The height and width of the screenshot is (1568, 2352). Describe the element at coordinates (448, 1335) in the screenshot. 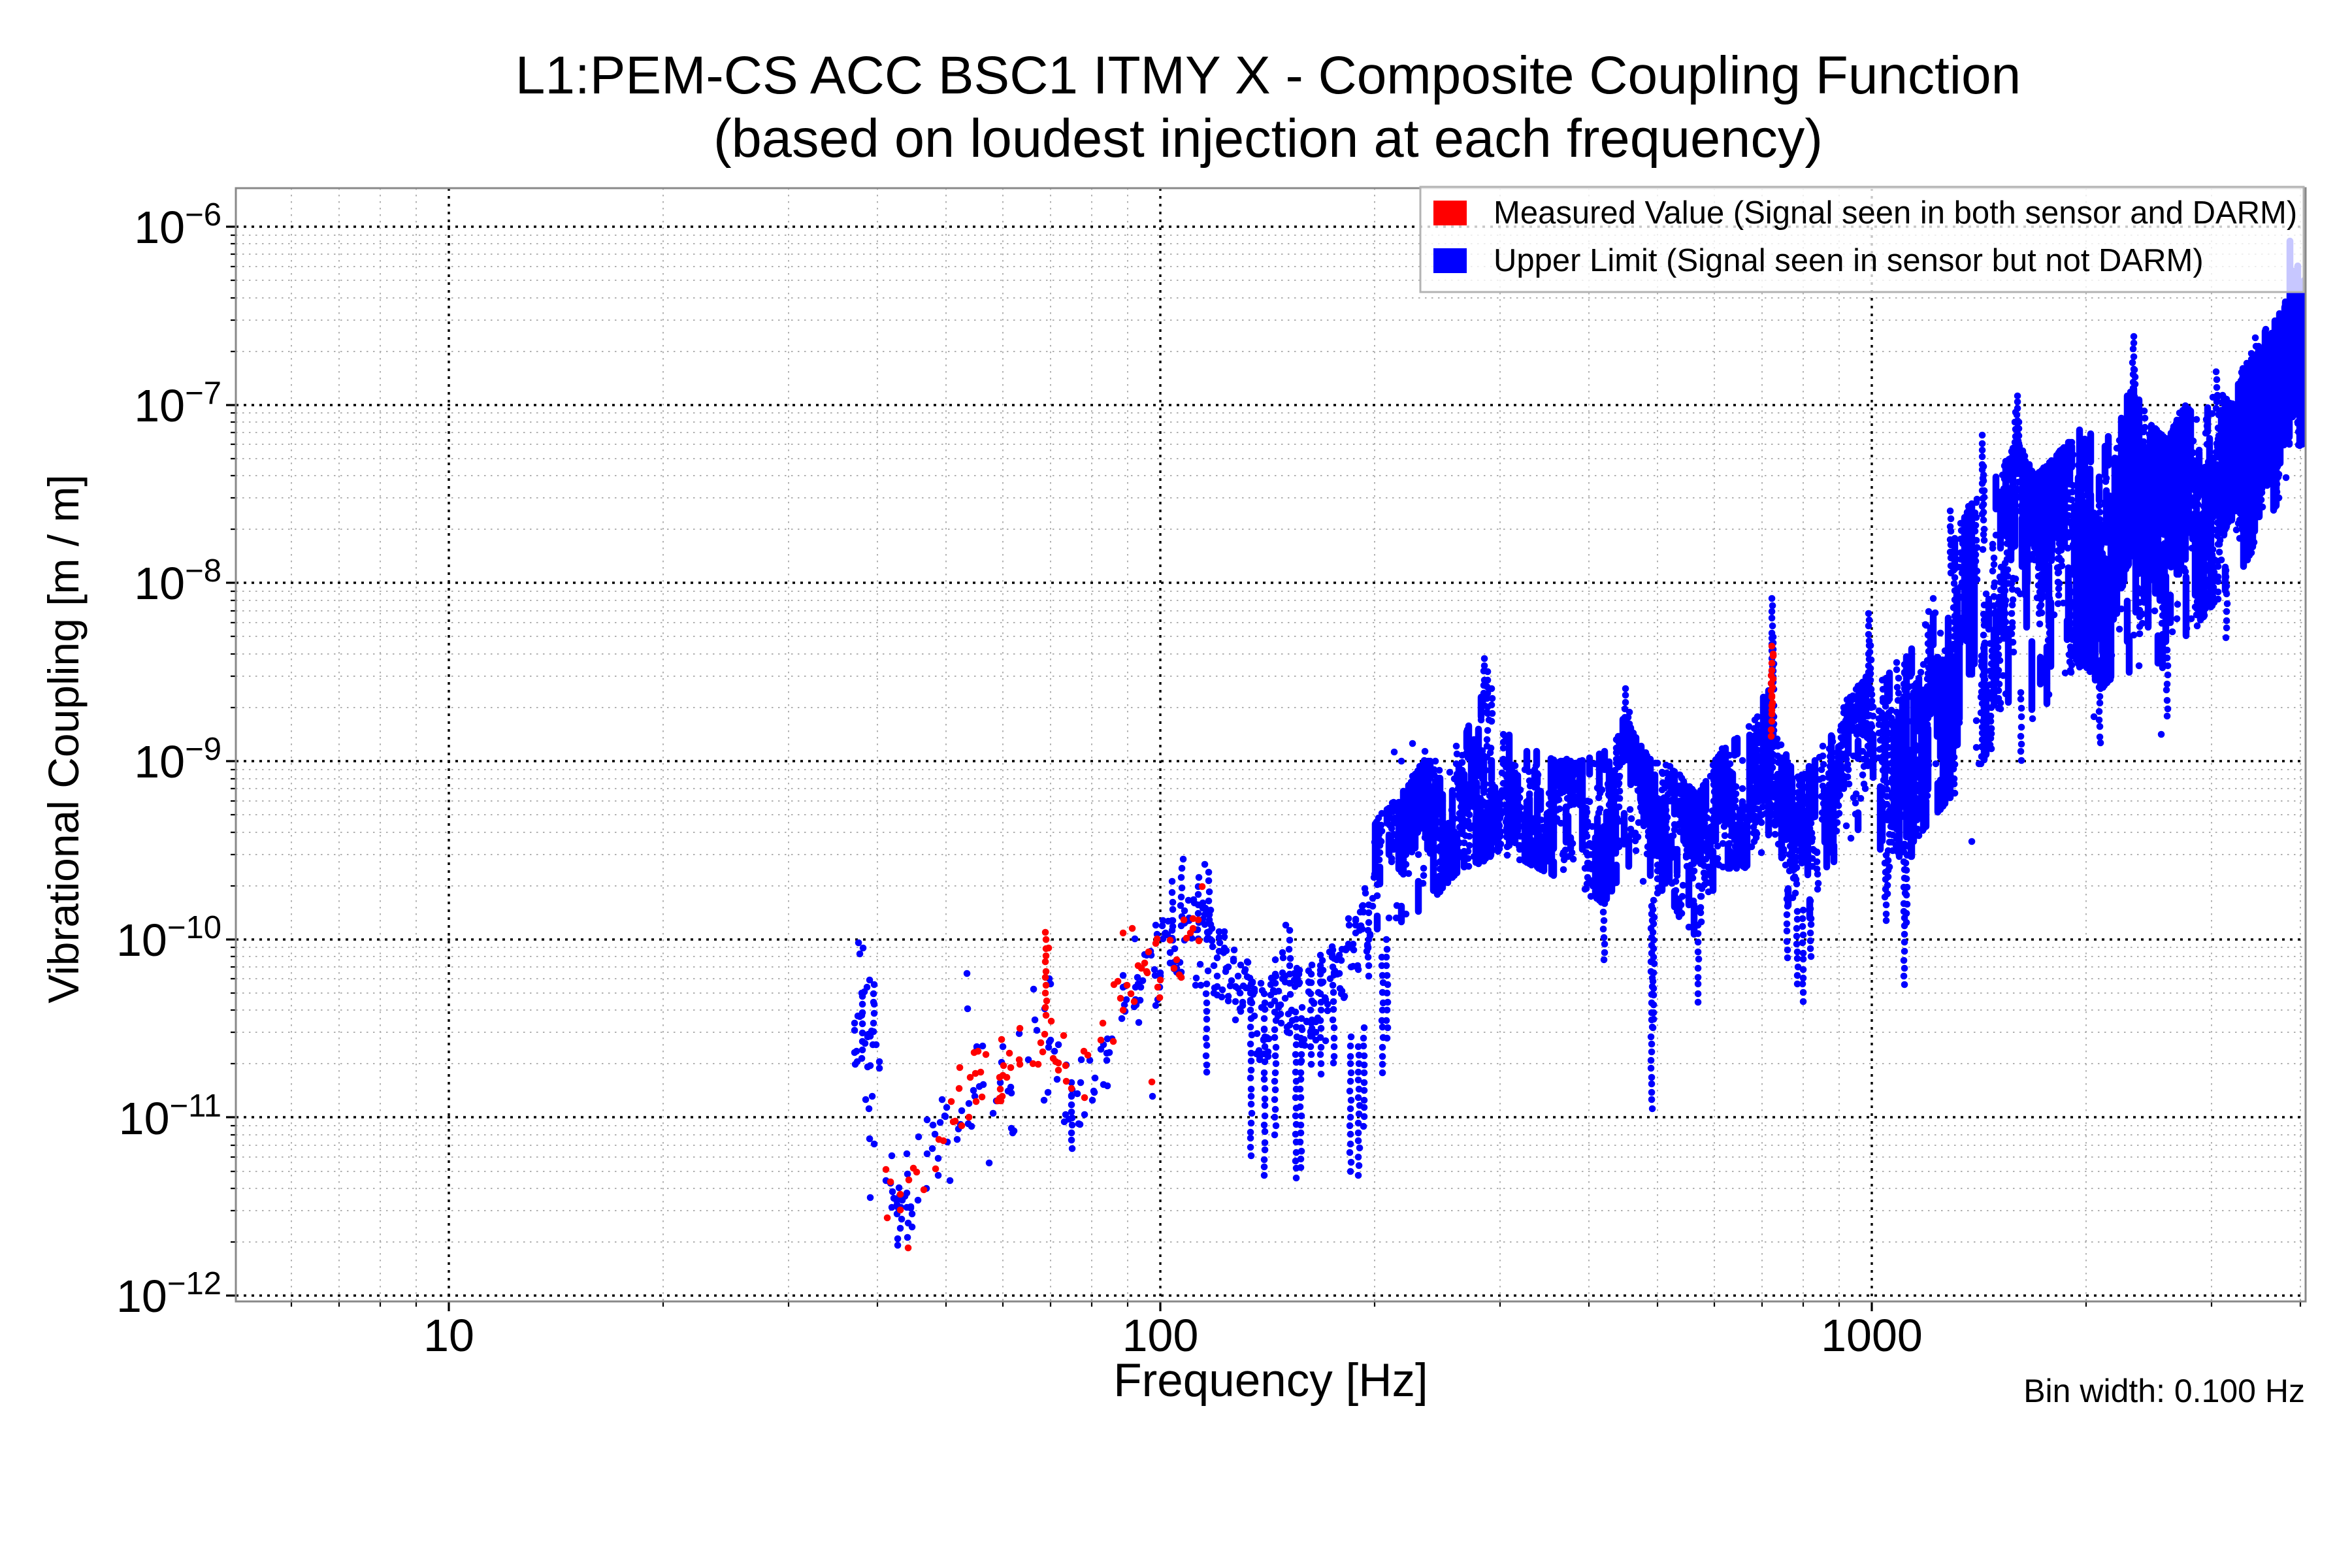

I see `svg-text: 10` at that location.